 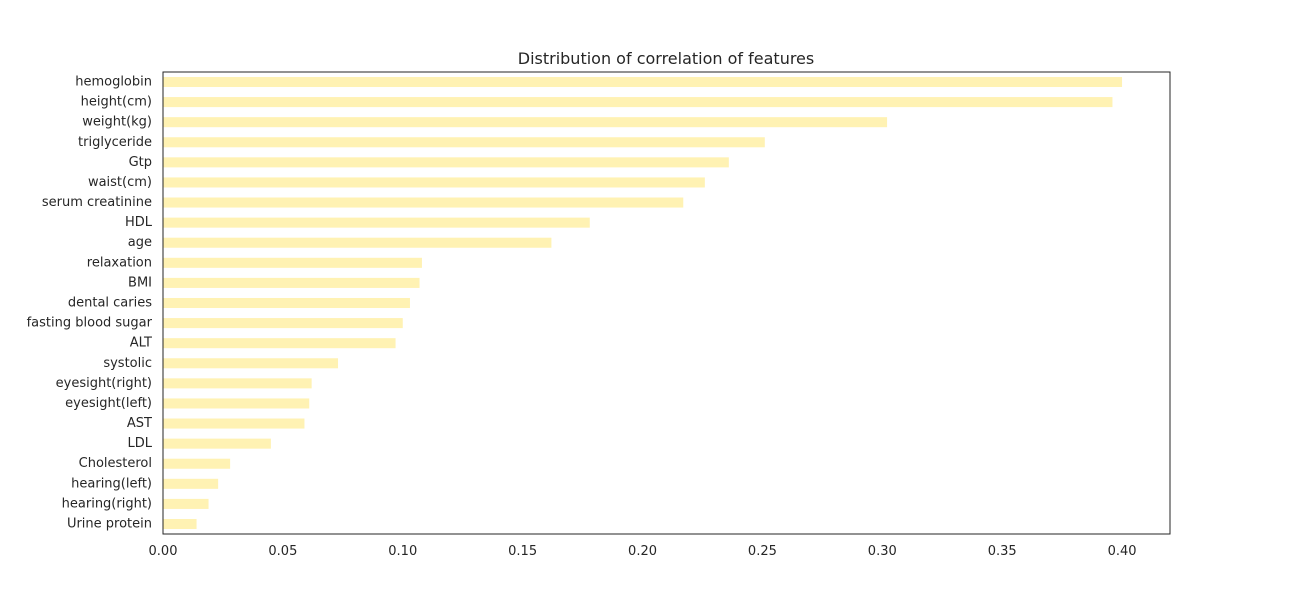 I want to click on category-label: Gtp, so click(x=140, y=162).